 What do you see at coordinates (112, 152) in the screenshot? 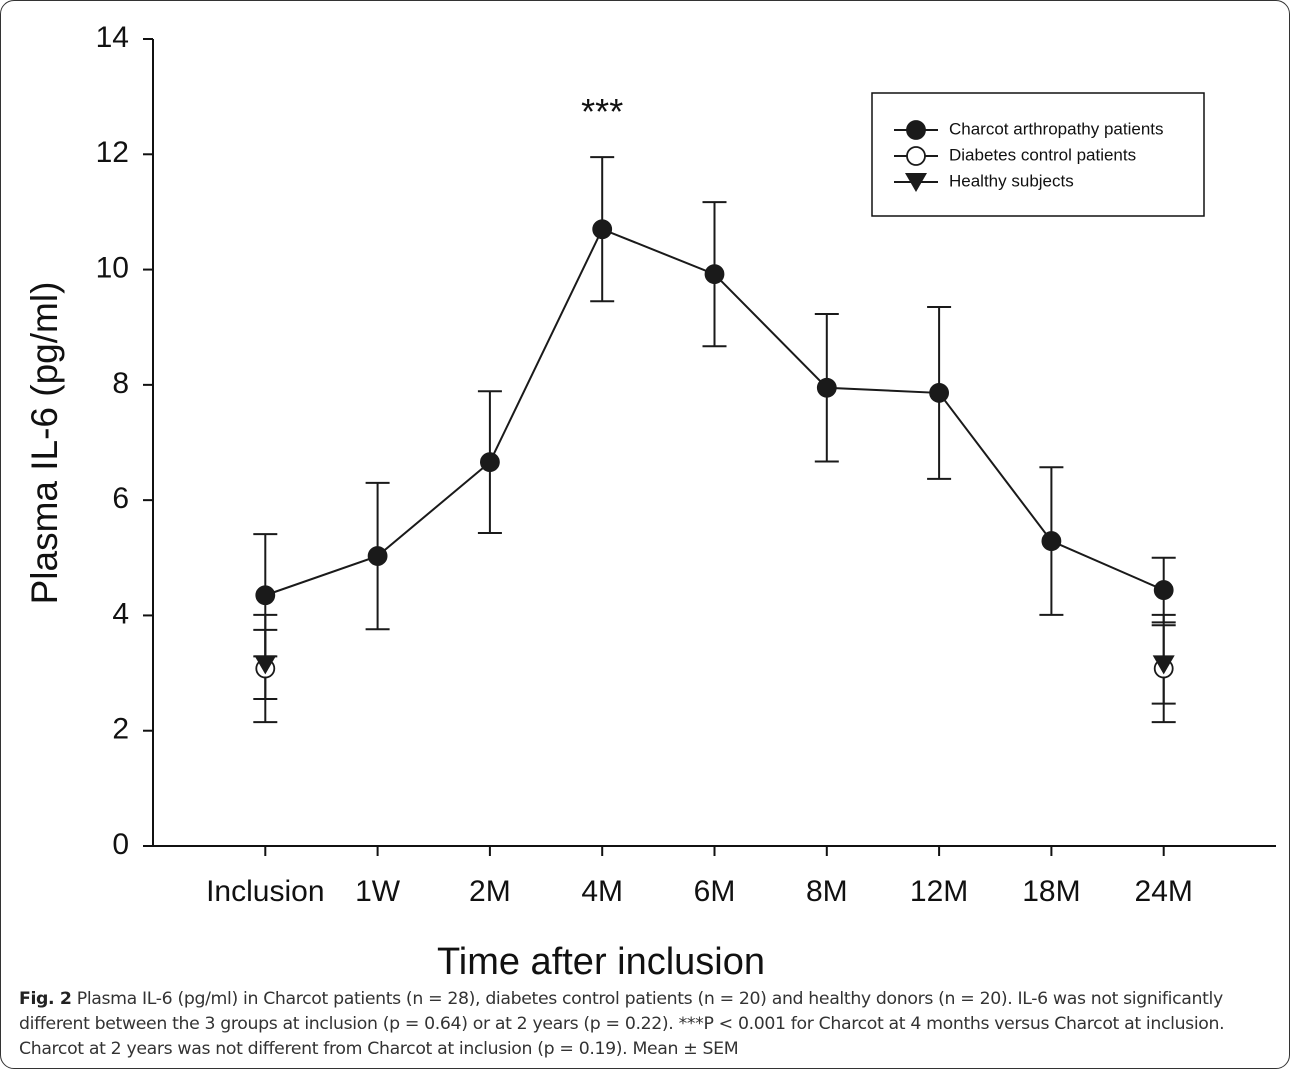
I see `y-tick-label: 12` at bounding box center [112, 152].